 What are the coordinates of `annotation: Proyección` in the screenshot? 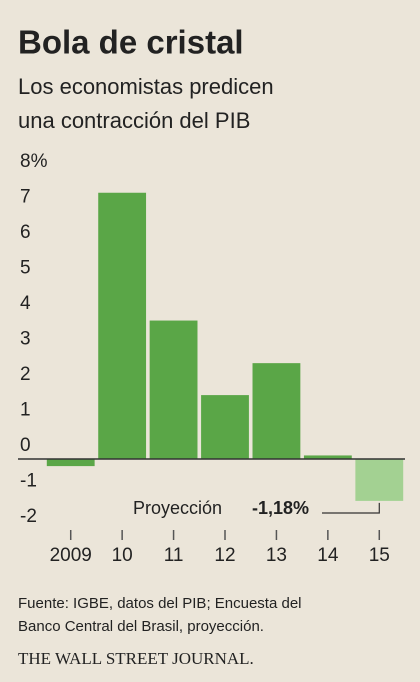 It's located at (177, 508).